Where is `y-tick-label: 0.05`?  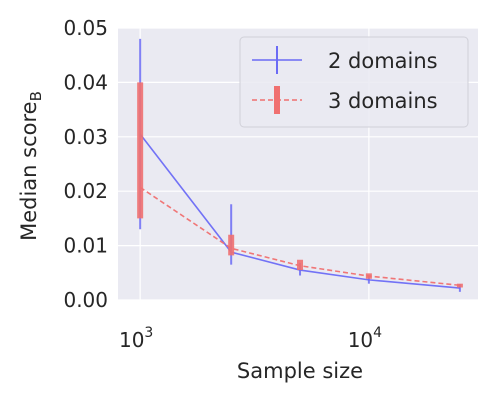
y-tick-label: 0.05 is located at coordinates (85, 28).